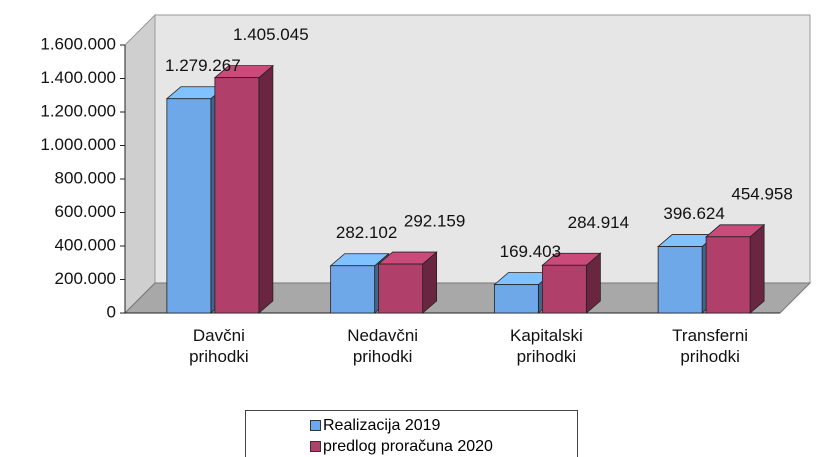  What do you see at coordinates (408, 446) in the screenshot?
I see `legend-label: predlog proračuna 2020` at bounding box center [408, 446].